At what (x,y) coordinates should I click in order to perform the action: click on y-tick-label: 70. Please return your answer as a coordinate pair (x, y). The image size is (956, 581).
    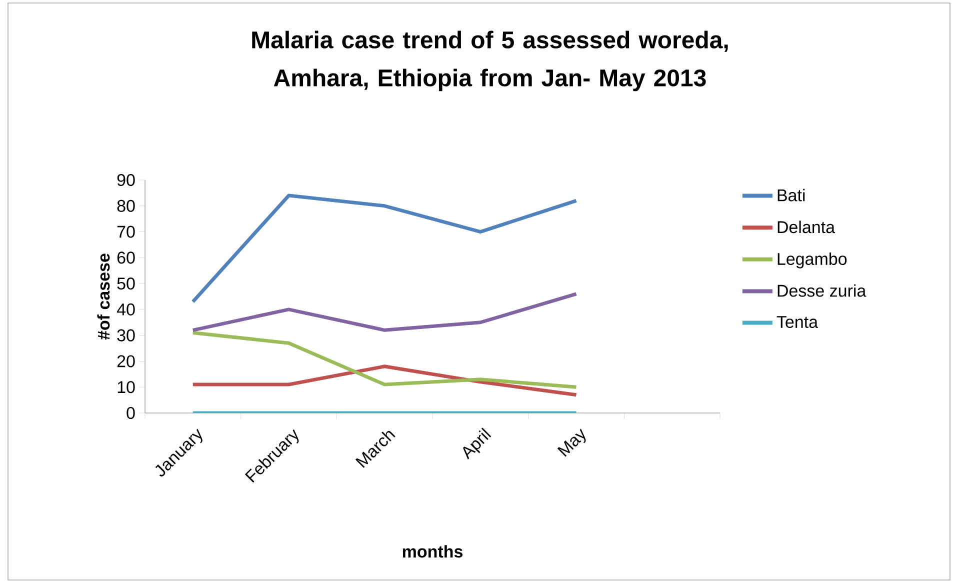
    Looking at the image, I should click on (126, 232).